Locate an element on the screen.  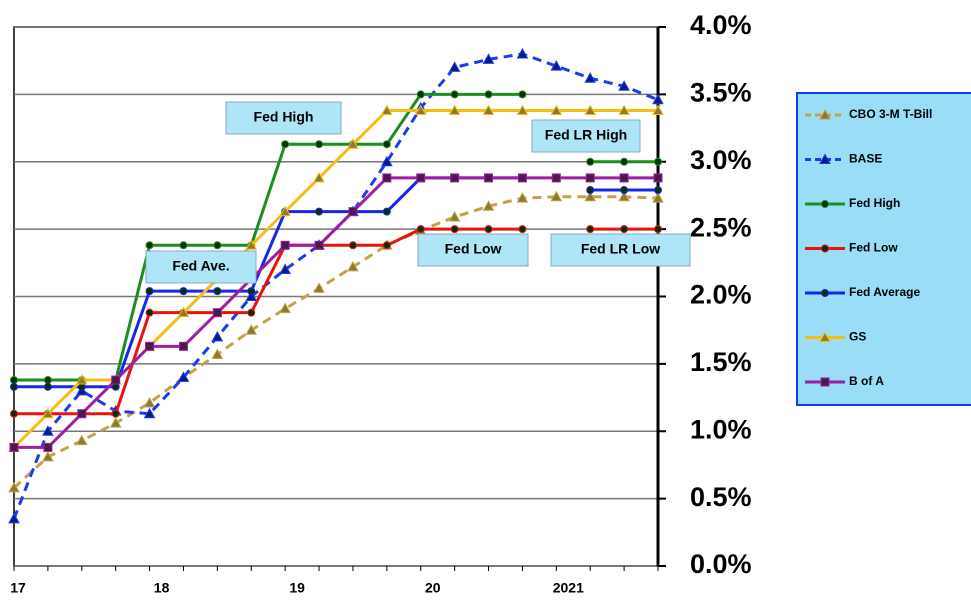
x-tick-label: 17 is located at coordinates (18, 588).